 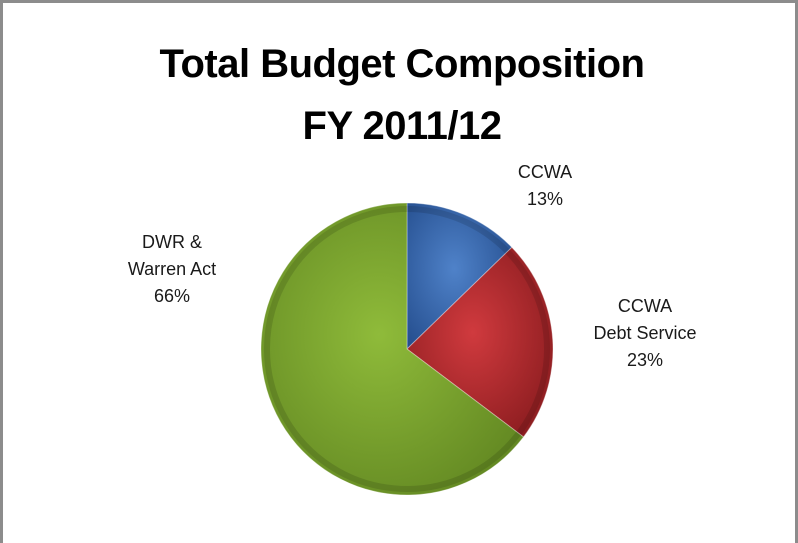 What do you see at coordinates (459, 276) in the screenshot?
I see `slice-ccwa` at bounding box center [459, 276].